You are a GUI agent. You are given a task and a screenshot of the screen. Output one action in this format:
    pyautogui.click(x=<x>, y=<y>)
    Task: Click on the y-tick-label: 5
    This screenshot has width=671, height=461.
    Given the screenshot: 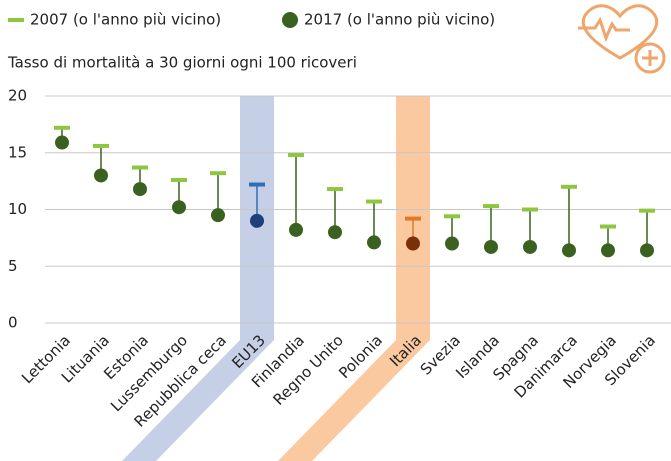 What is the action you would take?
    pyautogui.click(x=13, y=266)
    